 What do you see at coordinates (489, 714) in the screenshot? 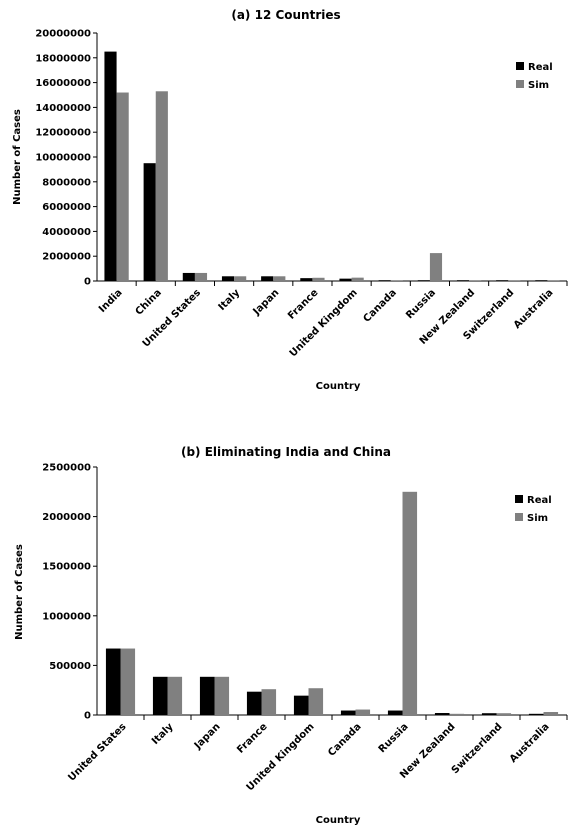
I see `chart-1-bar-real-switzerland` at bounding box center [489, 714].